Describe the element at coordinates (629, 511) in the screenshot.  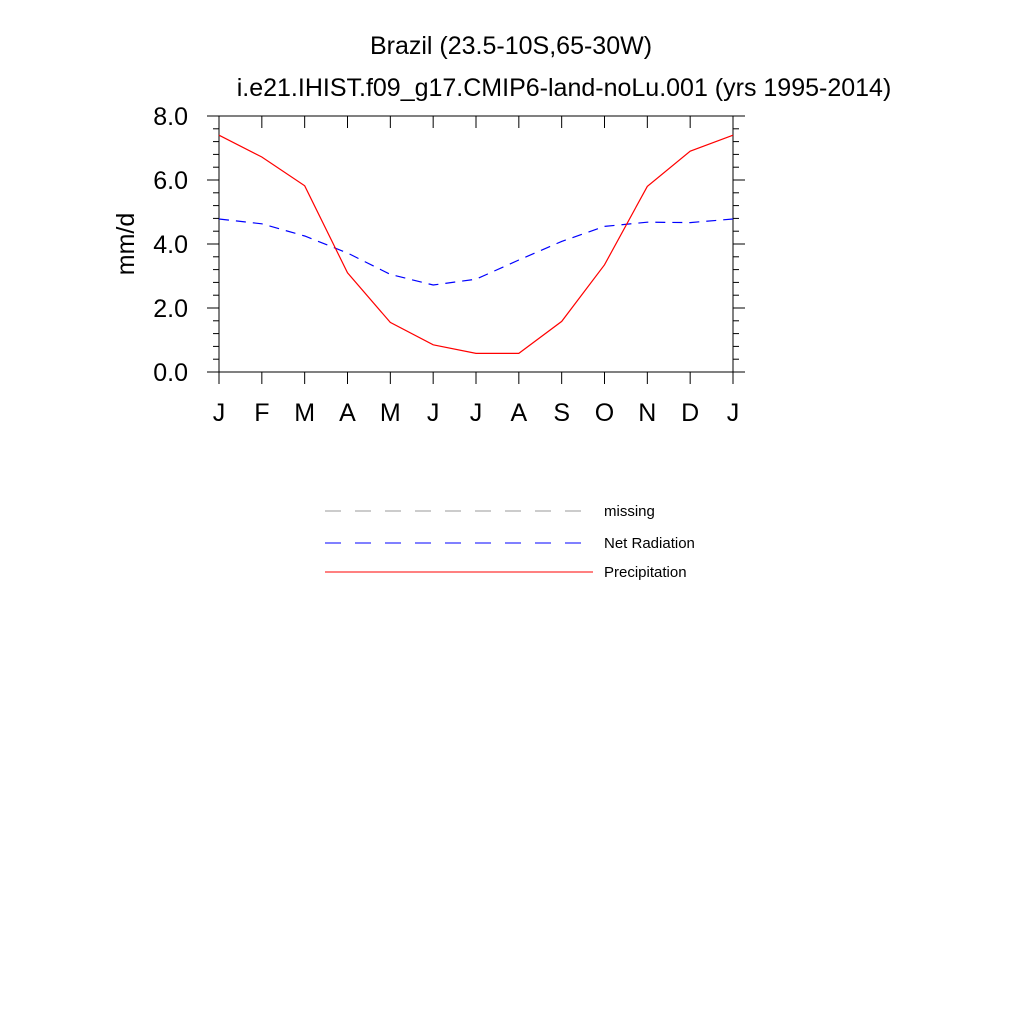
I see `legend-label-missing: missing` at that location.